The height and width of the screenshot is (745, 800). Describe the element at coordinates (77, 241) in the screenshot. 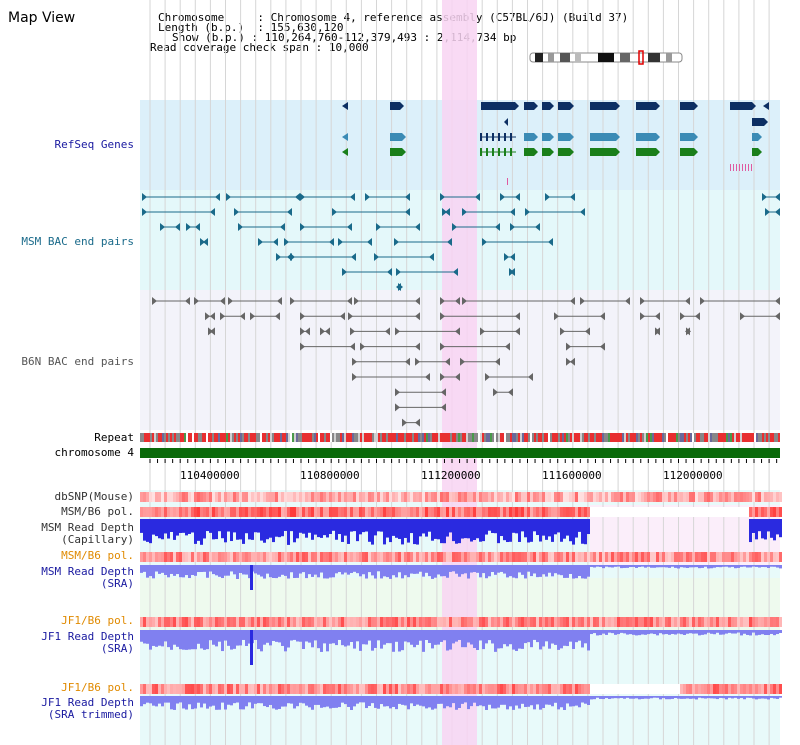

I see `label-msm-bac: MSM BAC end pairs` at that location.